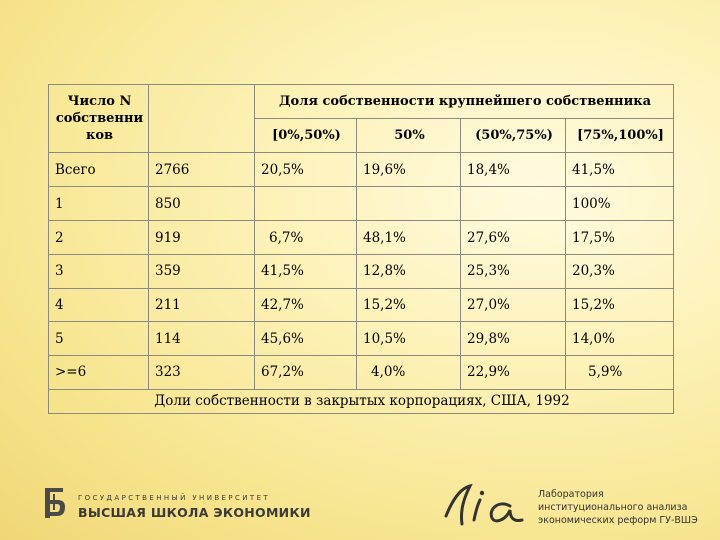 The width and height of the screenshot is (720, 540). What do you see at coordinates (513, 135) in the screenshot?
I see `header-range-50-75: (50%,75%)` at bounding box center [513, 135].